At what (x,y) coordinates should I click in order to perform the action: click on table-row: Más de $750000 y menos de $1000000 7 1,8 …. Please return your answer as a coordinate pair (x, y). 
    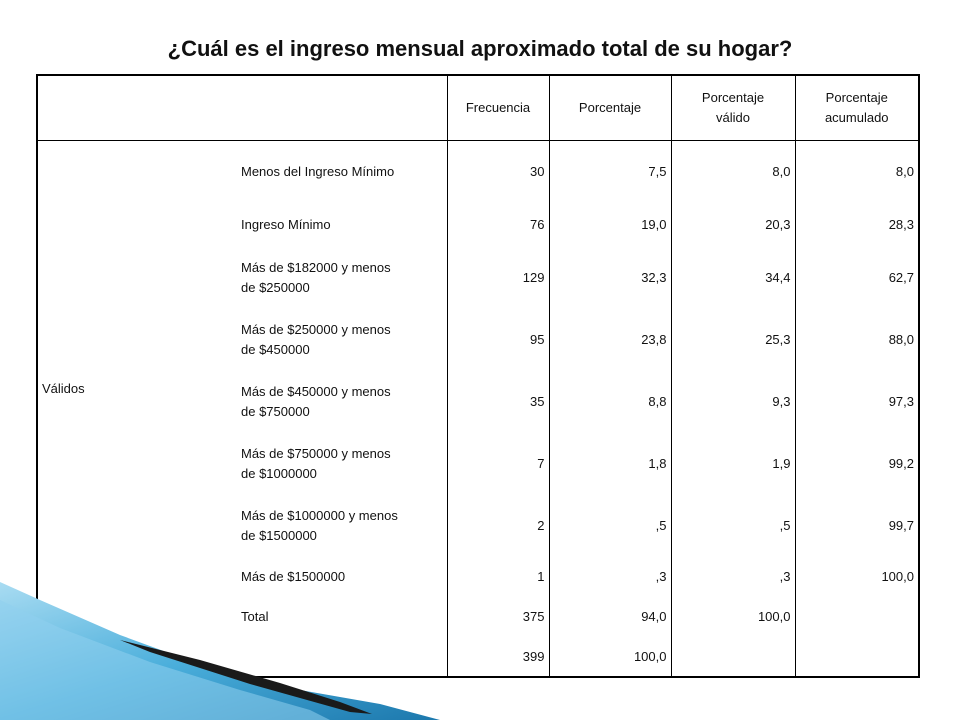
    Looking at the image, I should click on (478, 463).